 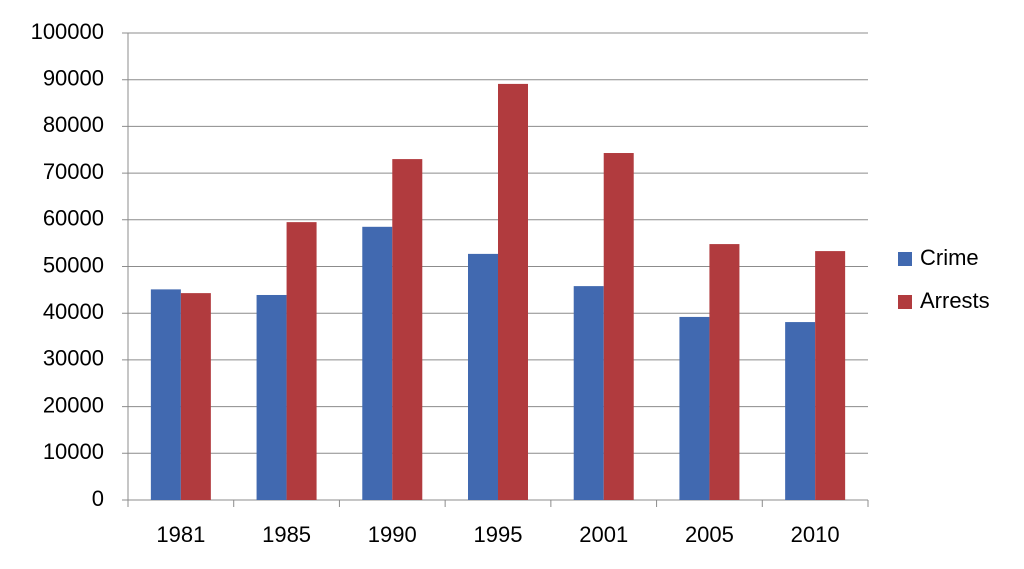 What do you see at coordinates (392, 534) in the screenshot?
I see `x-tick-label: 1990` at bounding box center [392, 534].